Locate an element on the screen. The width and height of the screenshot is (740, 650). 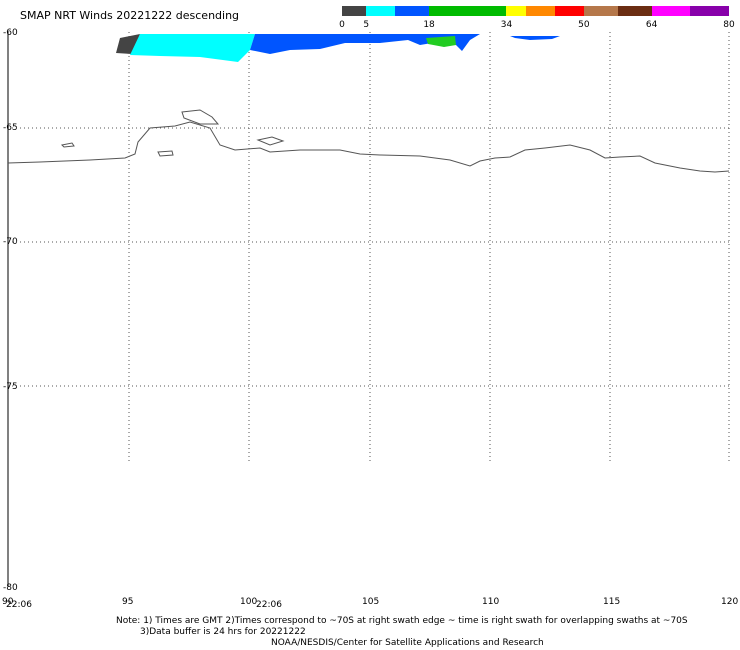
lat-tick-65: -65 is located at coordinates (10, 128).